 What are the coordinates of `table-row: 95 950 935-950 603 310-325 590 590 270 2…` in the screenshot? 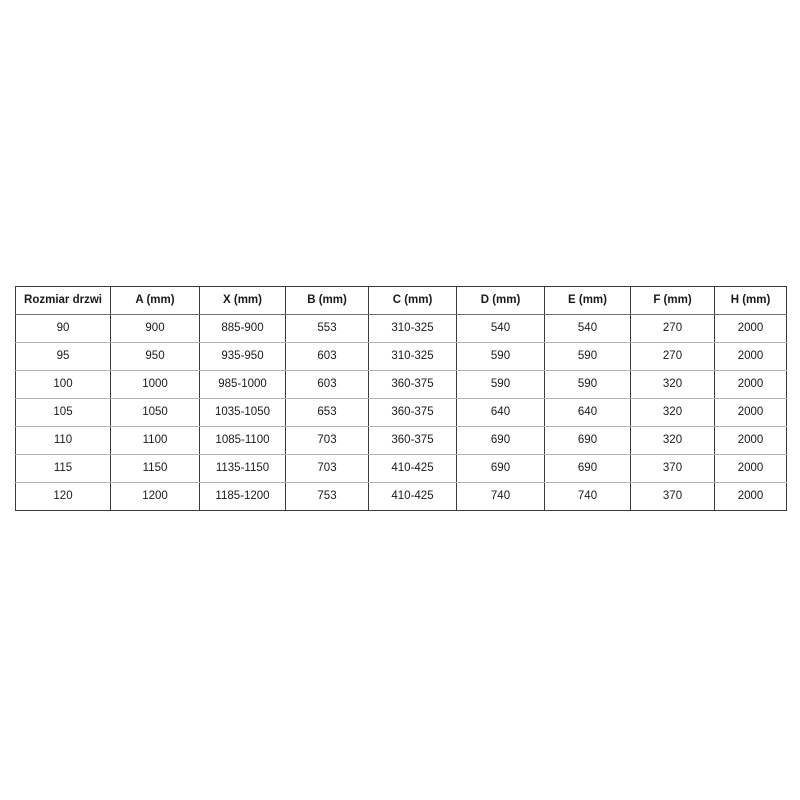 It's located at (401, 356).